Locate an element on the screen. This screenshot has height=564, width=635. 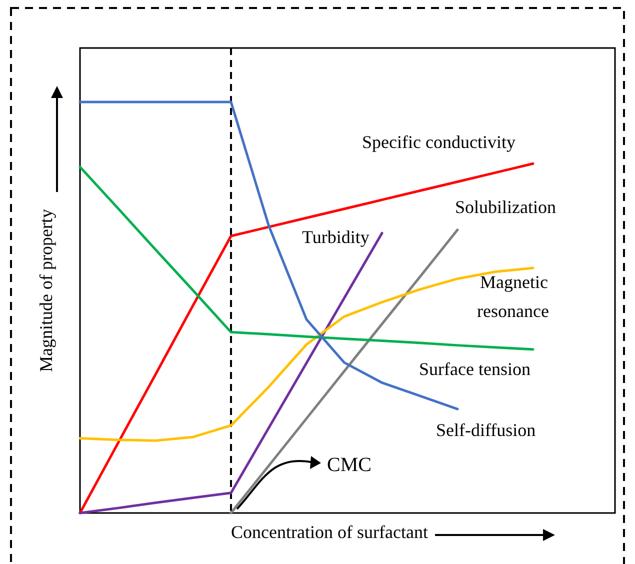
series-label: Self-diffusion is located at coordinates (486, 430).